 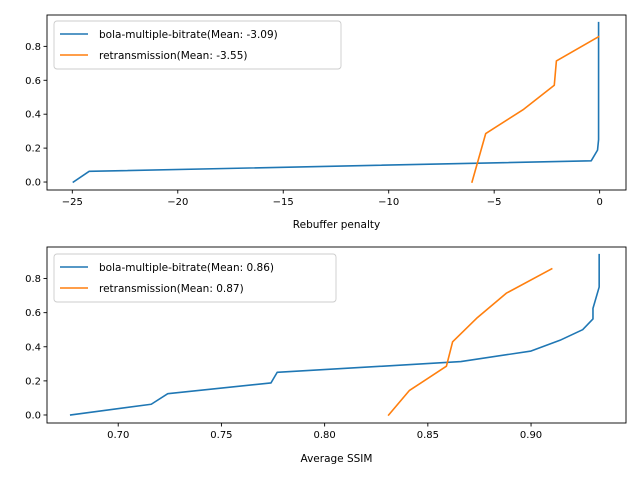 What do you see at coordinates (332, 199) in the screenshot?
I see `x-axis-ticks: −25 −20 −15 −10 −5 0` at bounding box center [332, 199].